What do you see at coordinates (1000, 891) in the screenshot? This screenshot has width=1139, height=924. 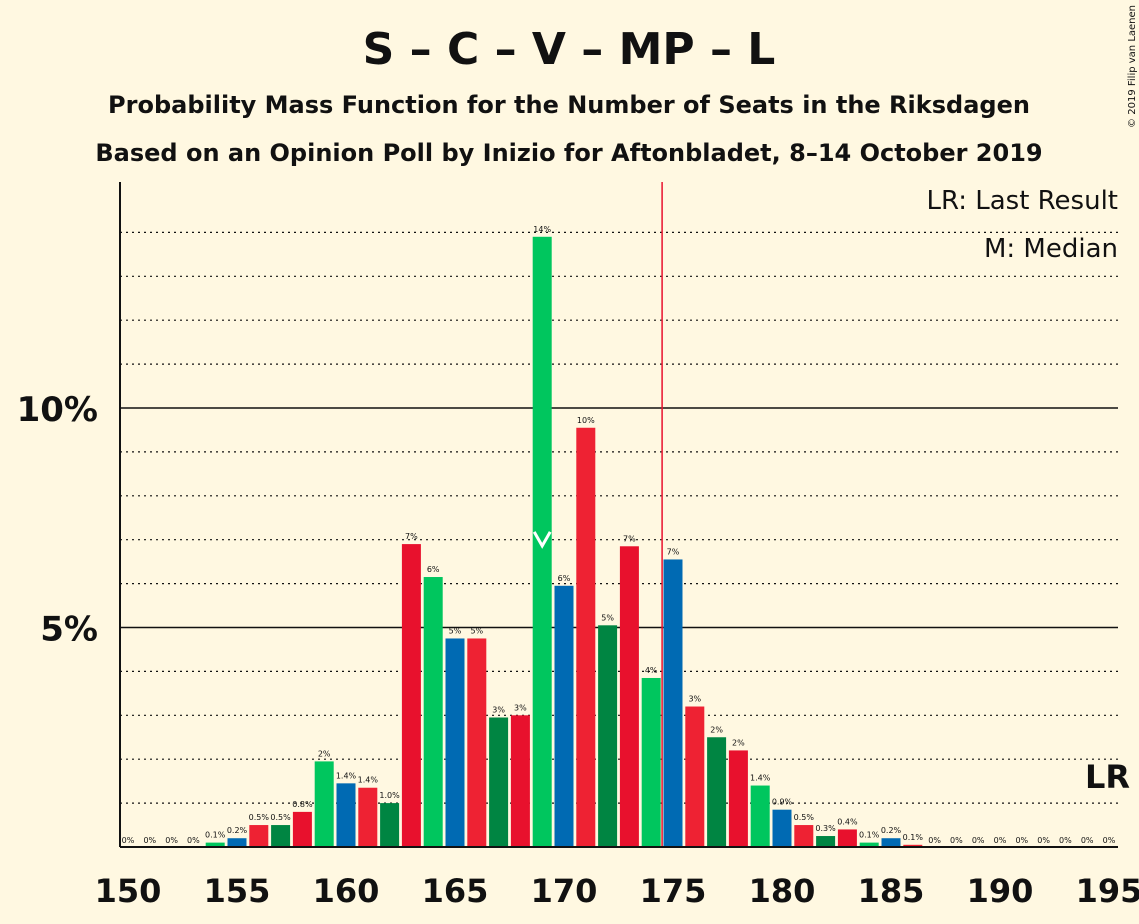 I see `x-tick-label: 190` at bounding box center [1000, 891].